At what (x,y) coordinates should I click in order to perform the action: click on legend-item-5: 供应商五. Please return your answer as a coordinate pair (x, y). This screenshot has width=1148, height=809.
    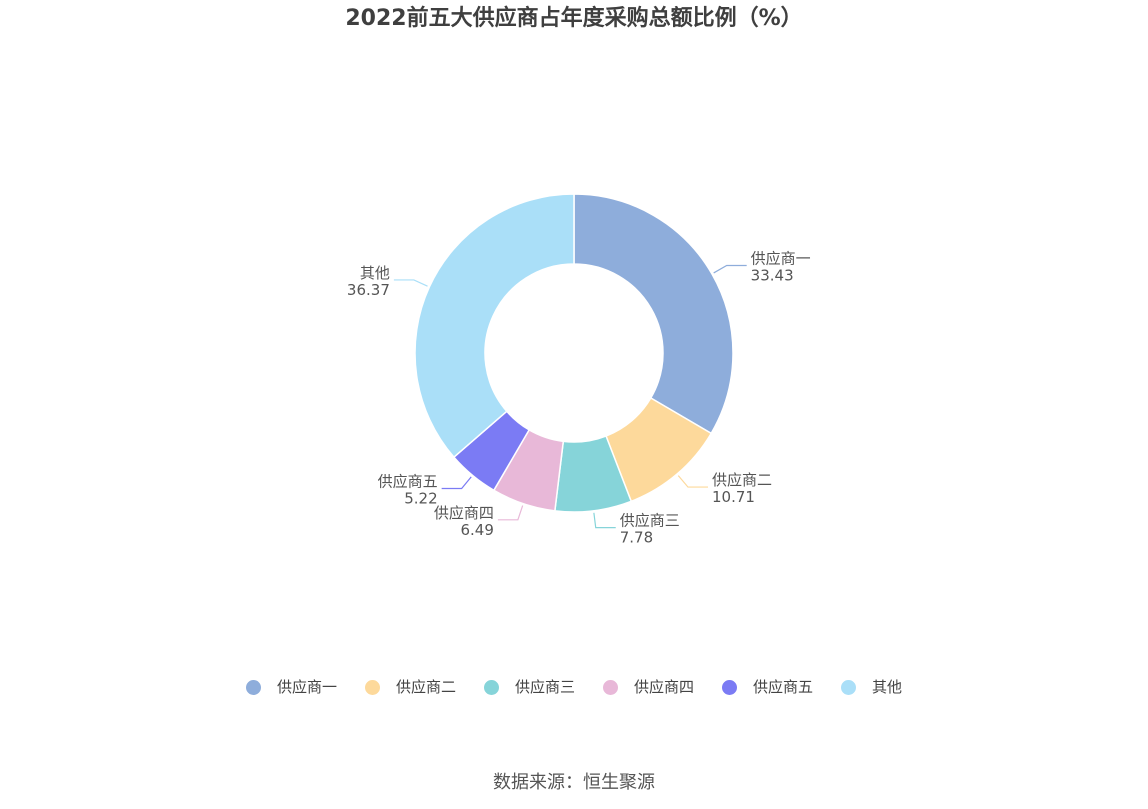
    Looking at the image, I should click on (767, 687).